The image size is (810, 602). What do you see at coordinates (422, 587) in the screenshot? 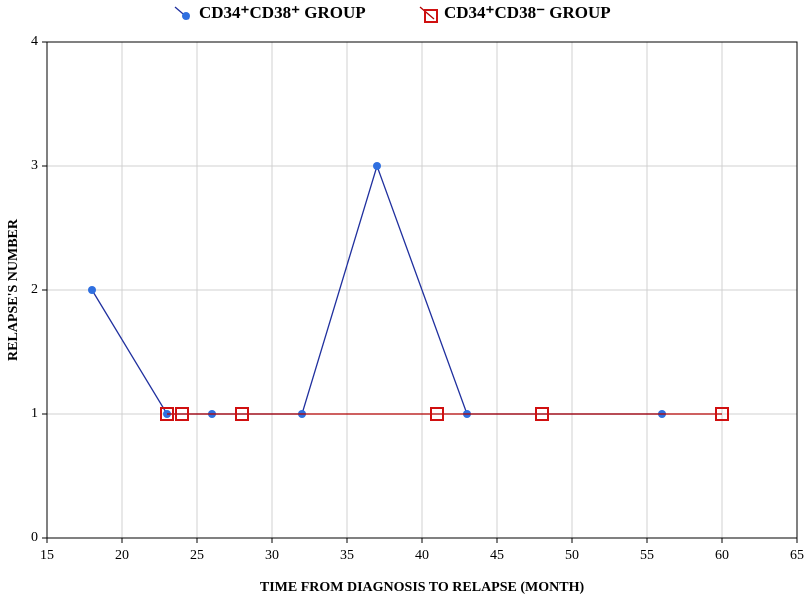
I see `x-axis-label: TIME FROM DIAGNOSIS TO RELAPSE (MONTH)` at bounding box center [422, 587].